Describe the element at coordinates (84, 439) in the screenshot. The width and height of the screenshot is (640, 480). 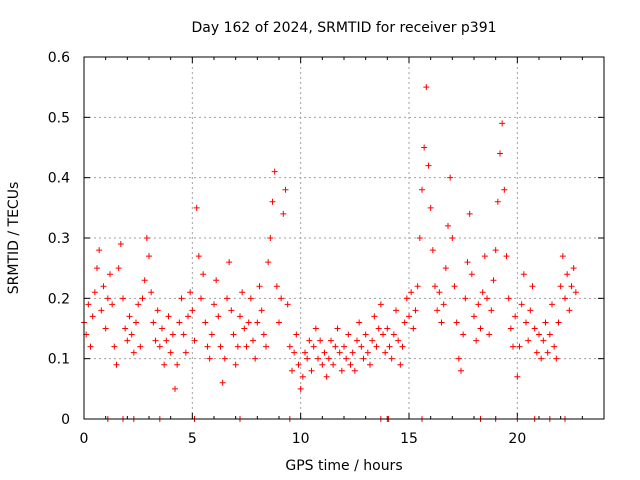
I see `x-tick-label: 0` at that location.